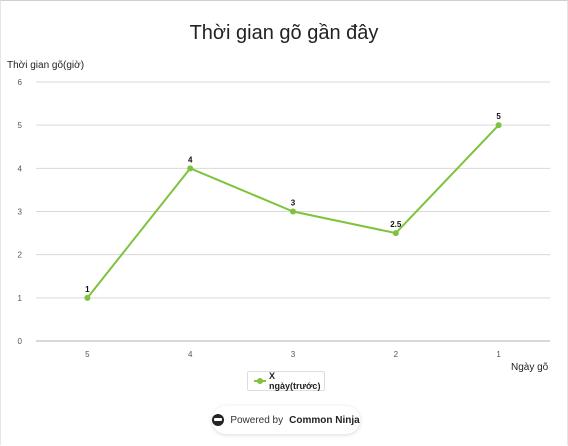 Image resolution: width=568 pixels, height=446 pixels. Describe the element at coordinates (498, 354) in the screenshot. I see `x-tick-label: 1` at that location.